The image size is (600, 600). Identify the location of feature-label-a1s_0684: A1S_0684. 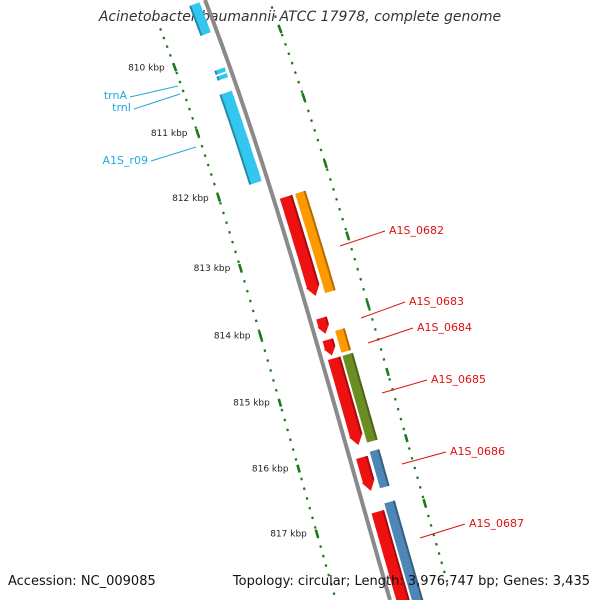
(444, 327).